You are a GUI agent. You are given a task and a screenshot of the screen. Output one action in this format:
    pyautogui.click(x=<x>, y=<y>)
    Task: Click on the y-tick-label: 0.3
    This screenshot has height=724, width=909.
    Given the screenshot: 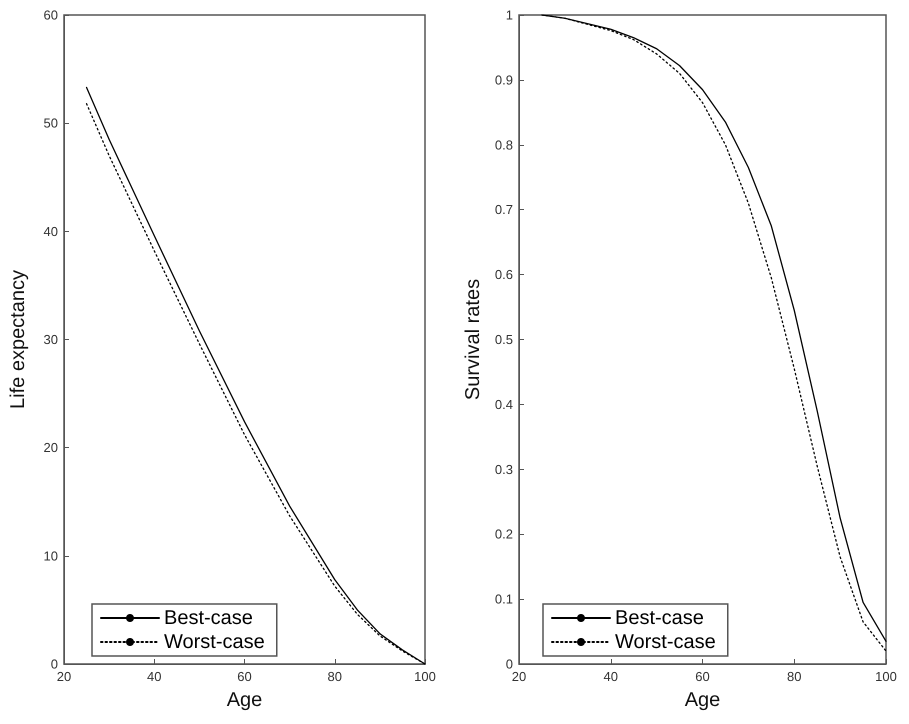 What is the action you would take?
    pyautogui.click(x=503, y=469)
    